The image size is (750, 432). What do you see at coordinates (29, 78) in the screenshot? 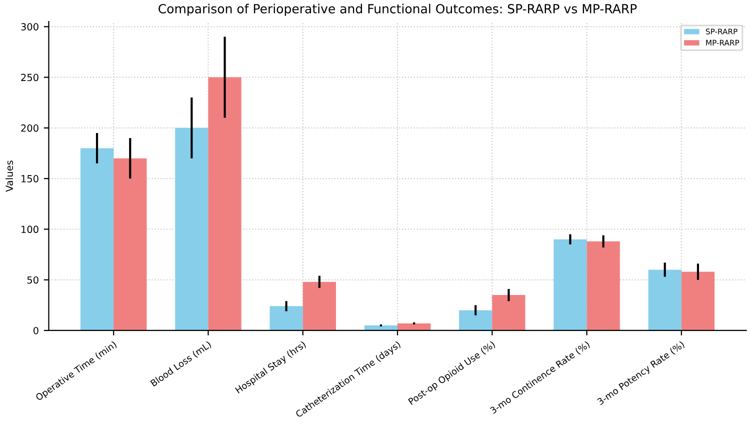
I see `y-tick-label: 250` at bounding box center [29, 78].